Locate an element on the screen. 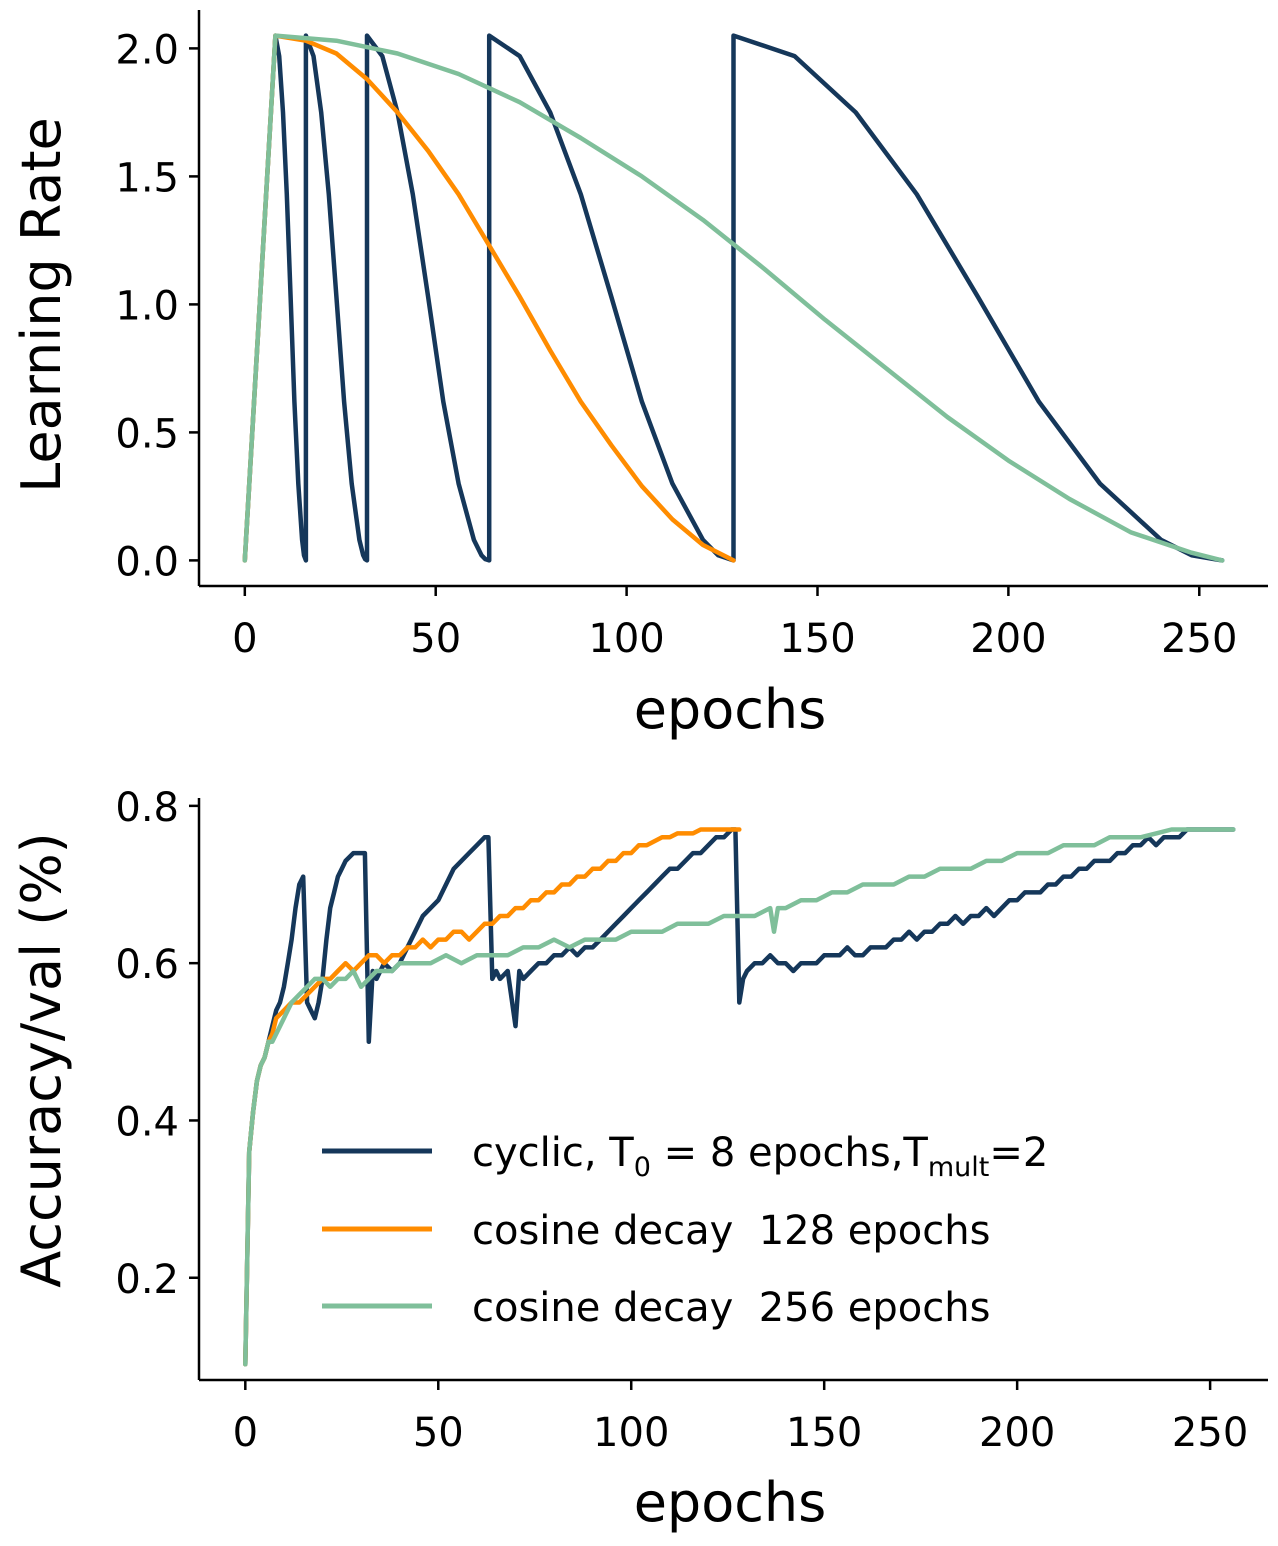 The height and width of the screenshot is (1546, 1278). learning-rate-y-tick-label: 1.5 is located at coordinates (147, 178).